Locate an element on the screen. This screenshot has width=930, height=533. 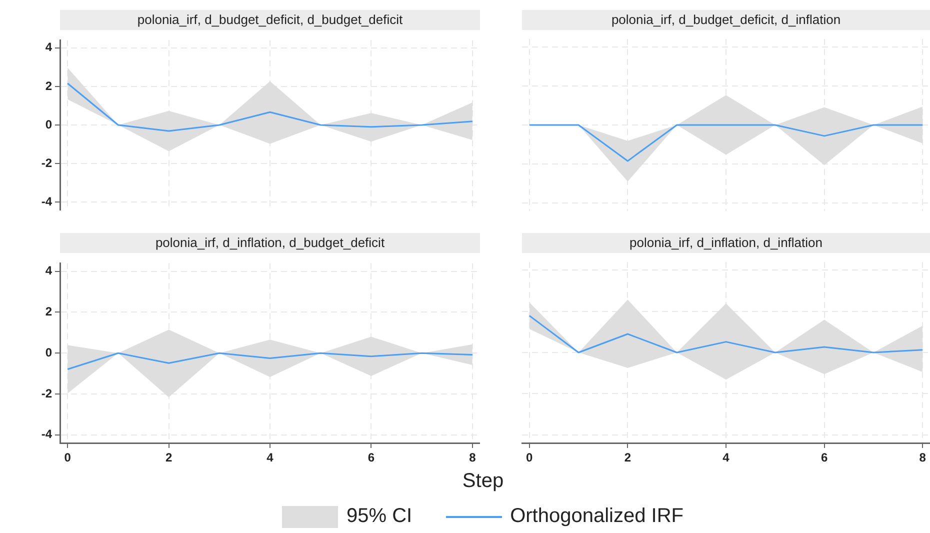
chart-title: polonia_irf, d_inflation, d_inflation is located at coordinates (726, 243).